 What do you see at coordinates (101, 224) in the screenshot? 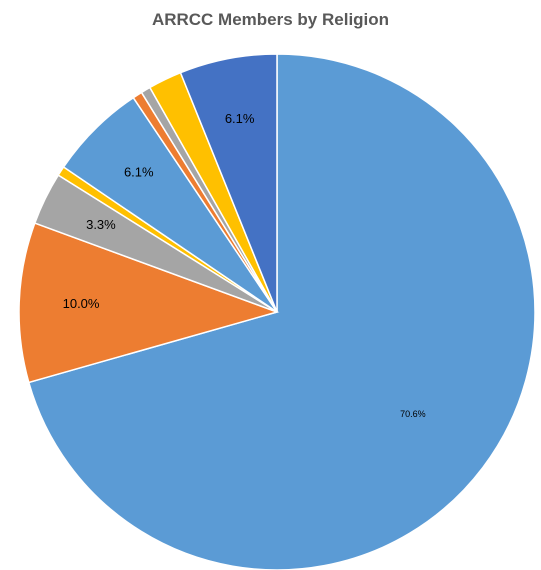
I see `slice-label: 3.3%` at bounding box center [101, 224].